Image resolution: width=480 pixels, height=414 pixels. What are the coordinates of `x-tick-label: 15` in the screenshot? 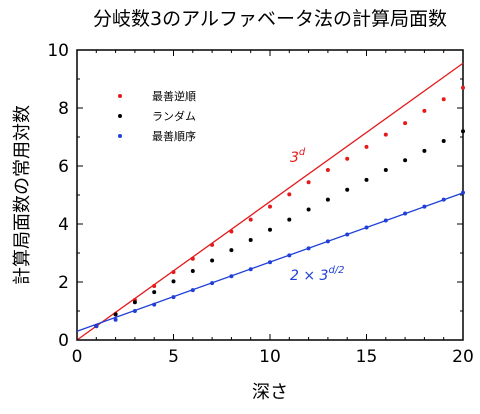 It's located at (367, 357).